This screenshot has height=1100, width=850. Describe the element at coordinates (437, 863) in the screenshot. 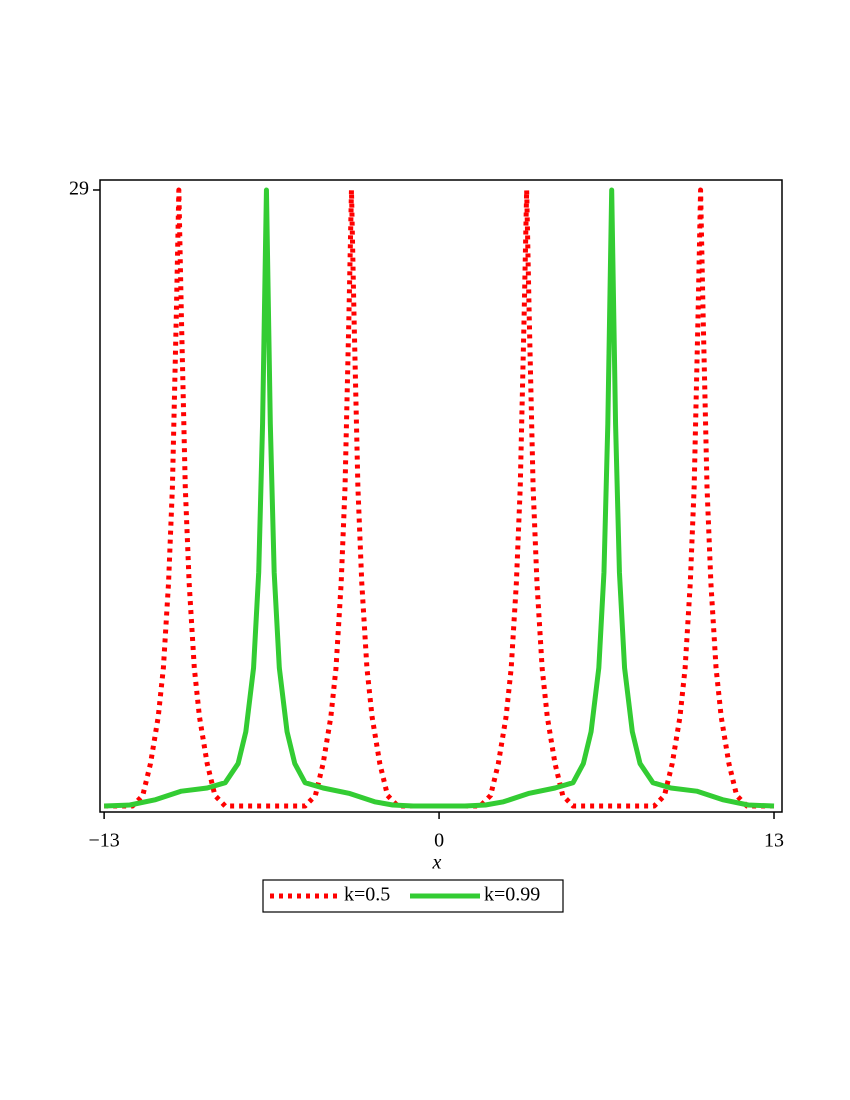

I see `x-axis-label: x` at that location.